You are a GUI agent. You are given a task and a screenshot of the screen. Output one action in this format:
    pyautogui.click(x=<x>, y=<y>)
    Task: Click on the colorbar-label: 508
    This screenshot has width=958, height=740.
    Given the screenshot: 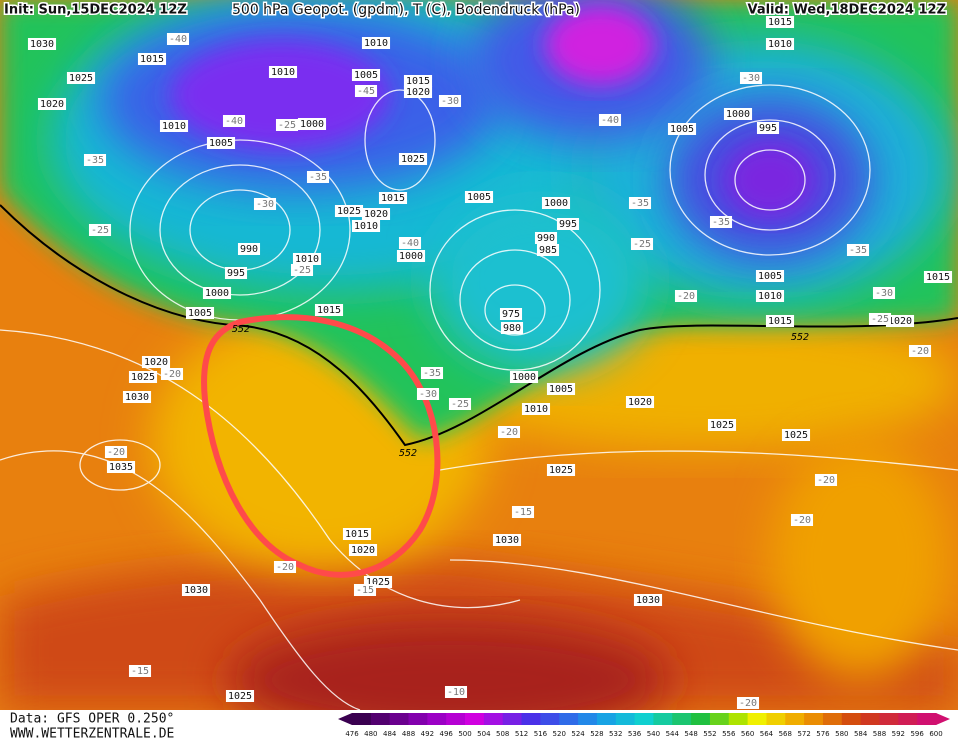 What is the action you would take?
    pyautogui.click(x=502, y=734)
    